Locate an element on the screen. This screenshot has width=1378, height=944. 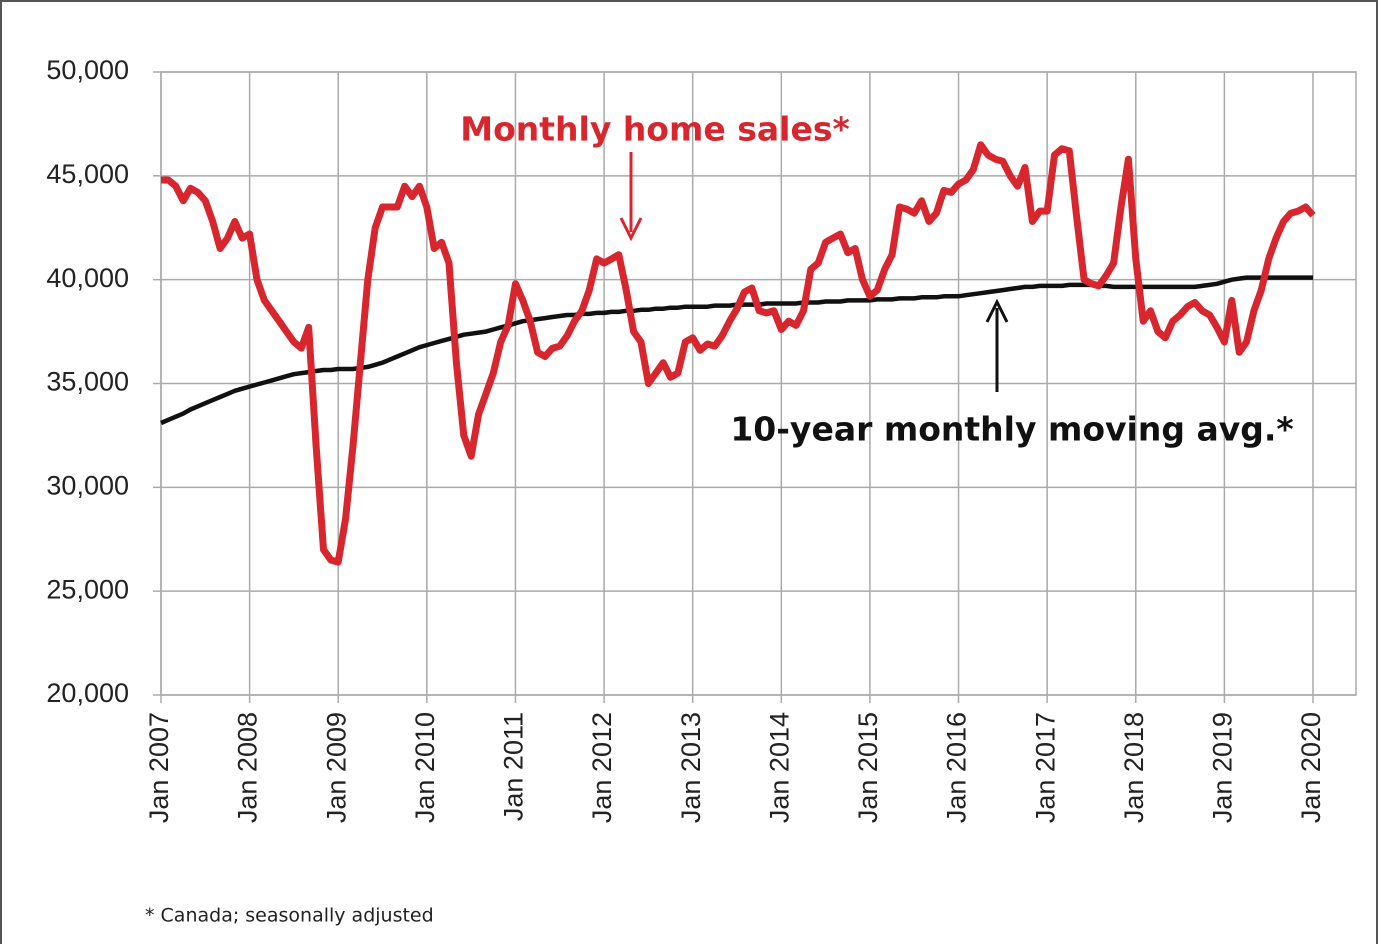
x-tick-label: Jan 2009 is located at coordinates (336, 767).